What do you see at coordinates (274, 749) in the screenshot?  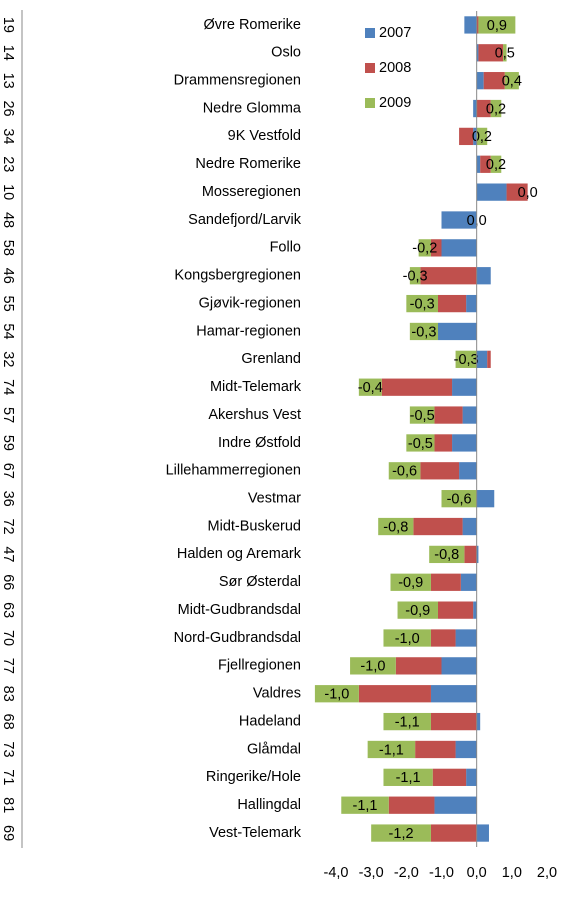 I see `category-label: Glåmdal` at bounding box center [274, 749].